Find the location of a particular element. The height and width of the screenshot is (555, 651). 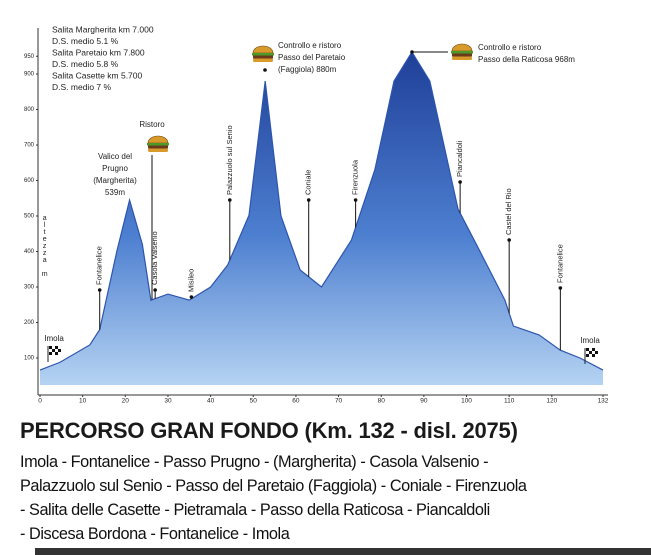

x-tick-label: 80 is located at coordinates (382, 401).